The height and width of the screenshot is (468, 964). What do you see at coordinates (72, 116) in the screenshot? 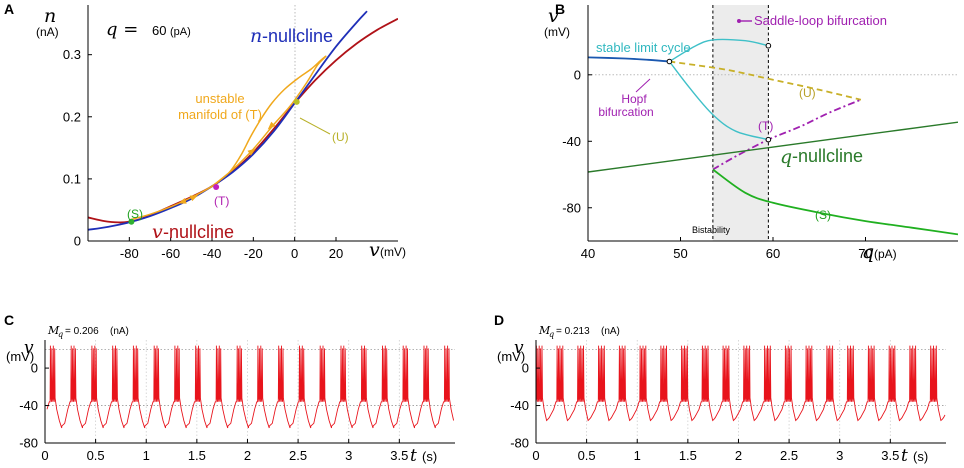
I see `y-tick-label: 0.2` at bounding box center [72, 116].